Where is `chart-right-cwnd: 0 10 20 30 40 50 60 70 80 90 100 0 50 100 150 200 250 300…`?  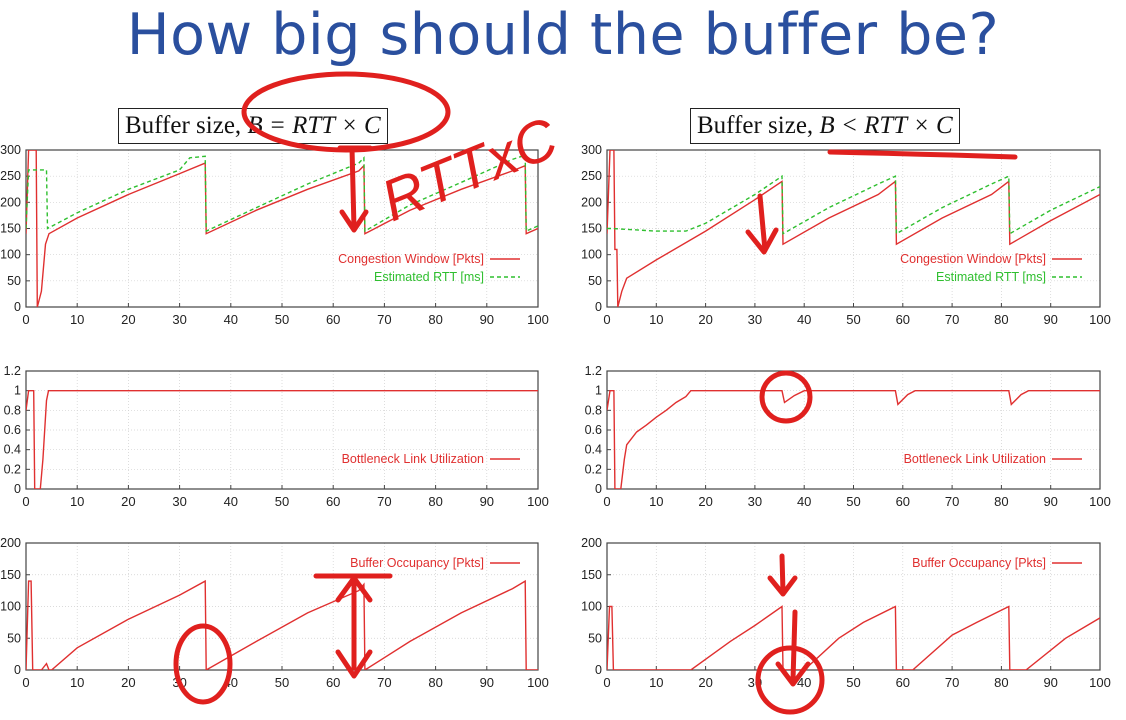 chart-right-cwnd: 0 10 20 30 40 50 60 70 80 90 100 0 50 100 150 200 250 300… is located at coordinates (846, 235).